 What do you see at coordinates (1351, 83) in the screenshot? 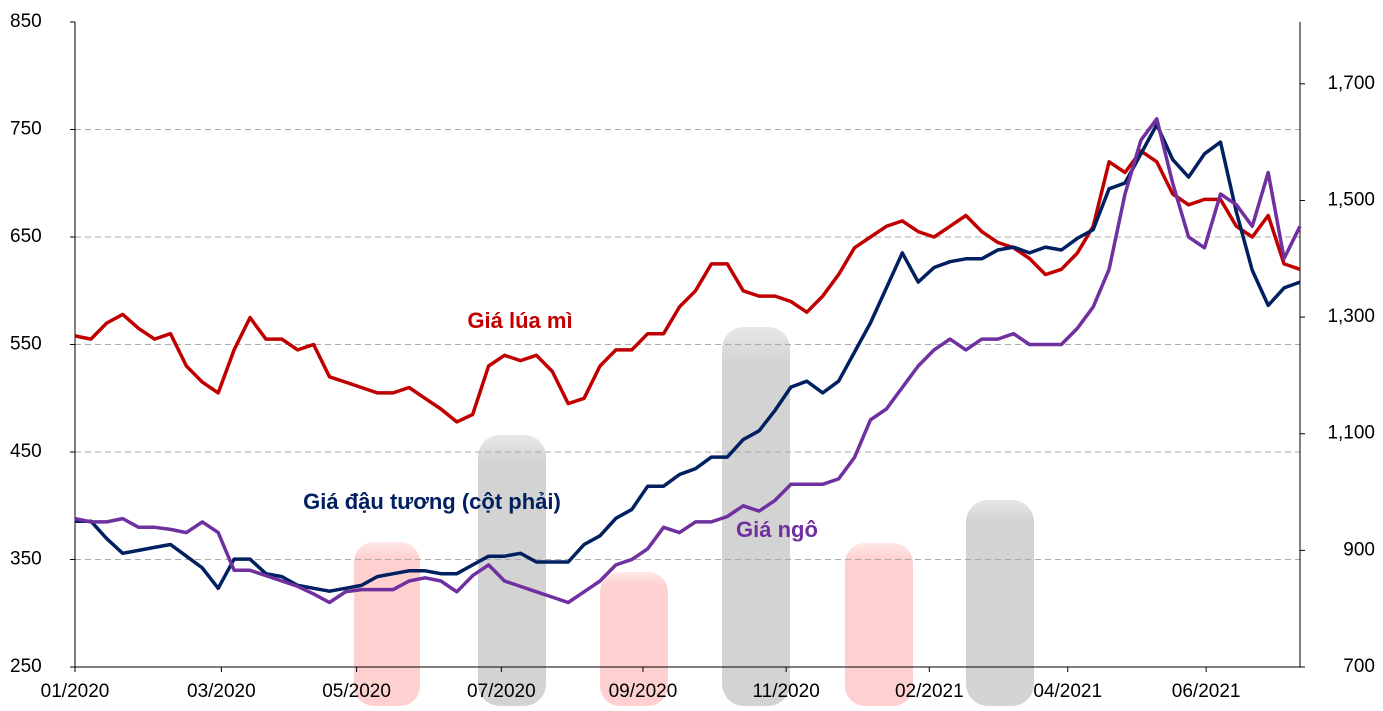
I see `y2-tick-label: 1,700` at bounding box center [1351, 83].